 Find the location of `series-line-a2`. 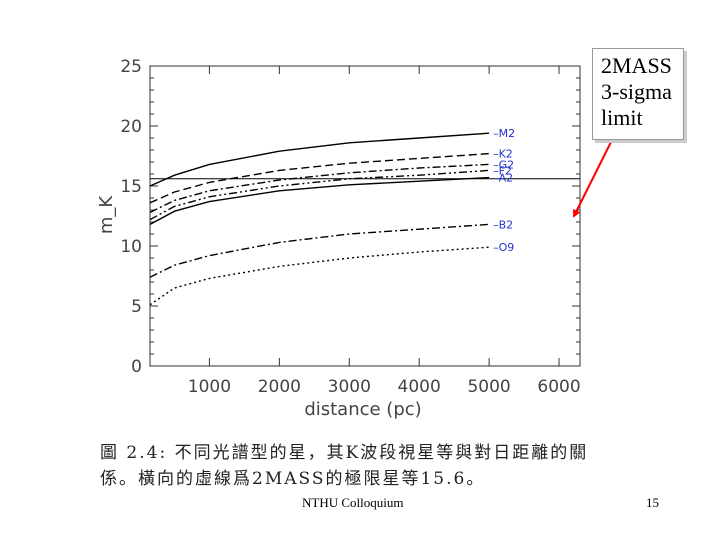

series-line-a2 is located at coordinates (319, 201).